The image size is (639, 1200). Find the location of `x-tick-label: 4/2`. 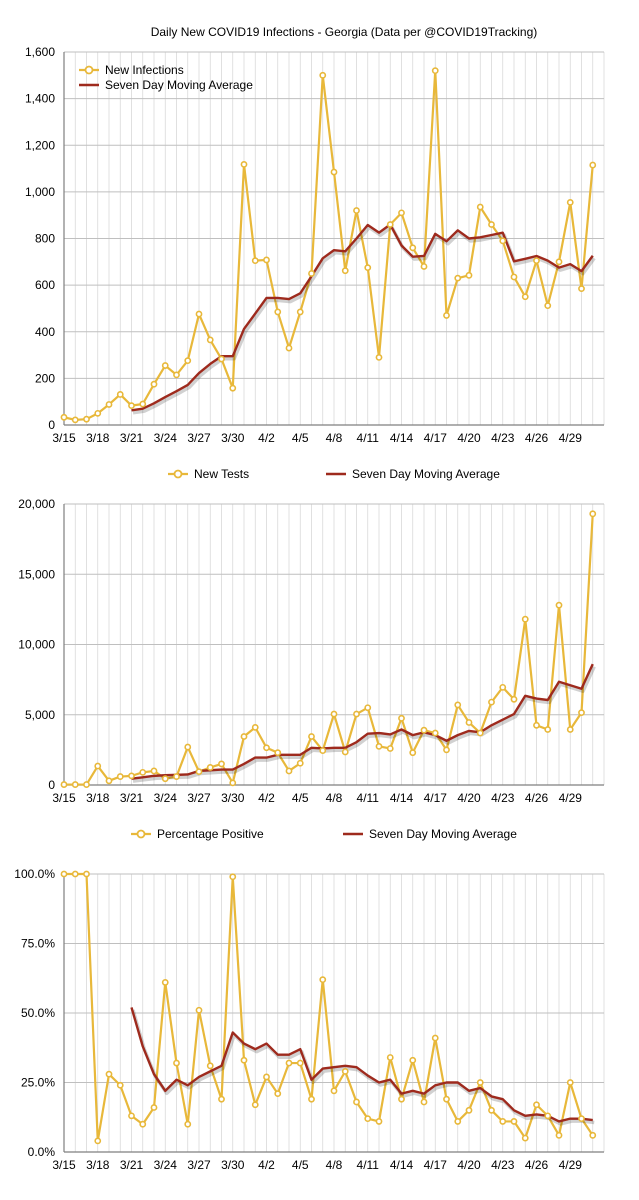

x-tick-label: 4/2 is located at coordinates (266, 1165).